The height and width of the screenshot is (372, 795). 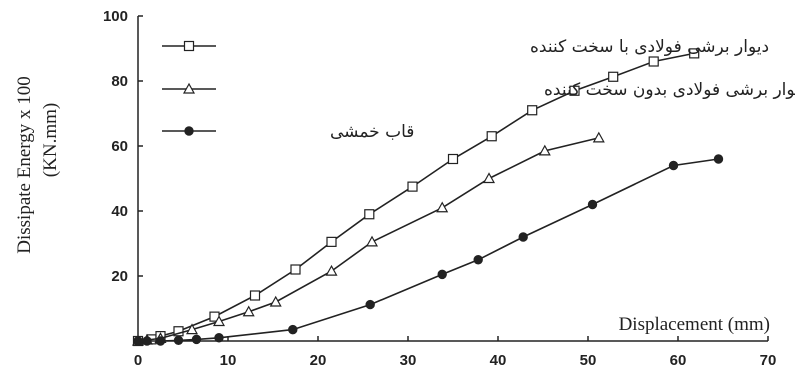 What do you see at coordinates (119, 211) in the screenshot?
I see `y-tick-label: 40` at bounding box center [119, 211].